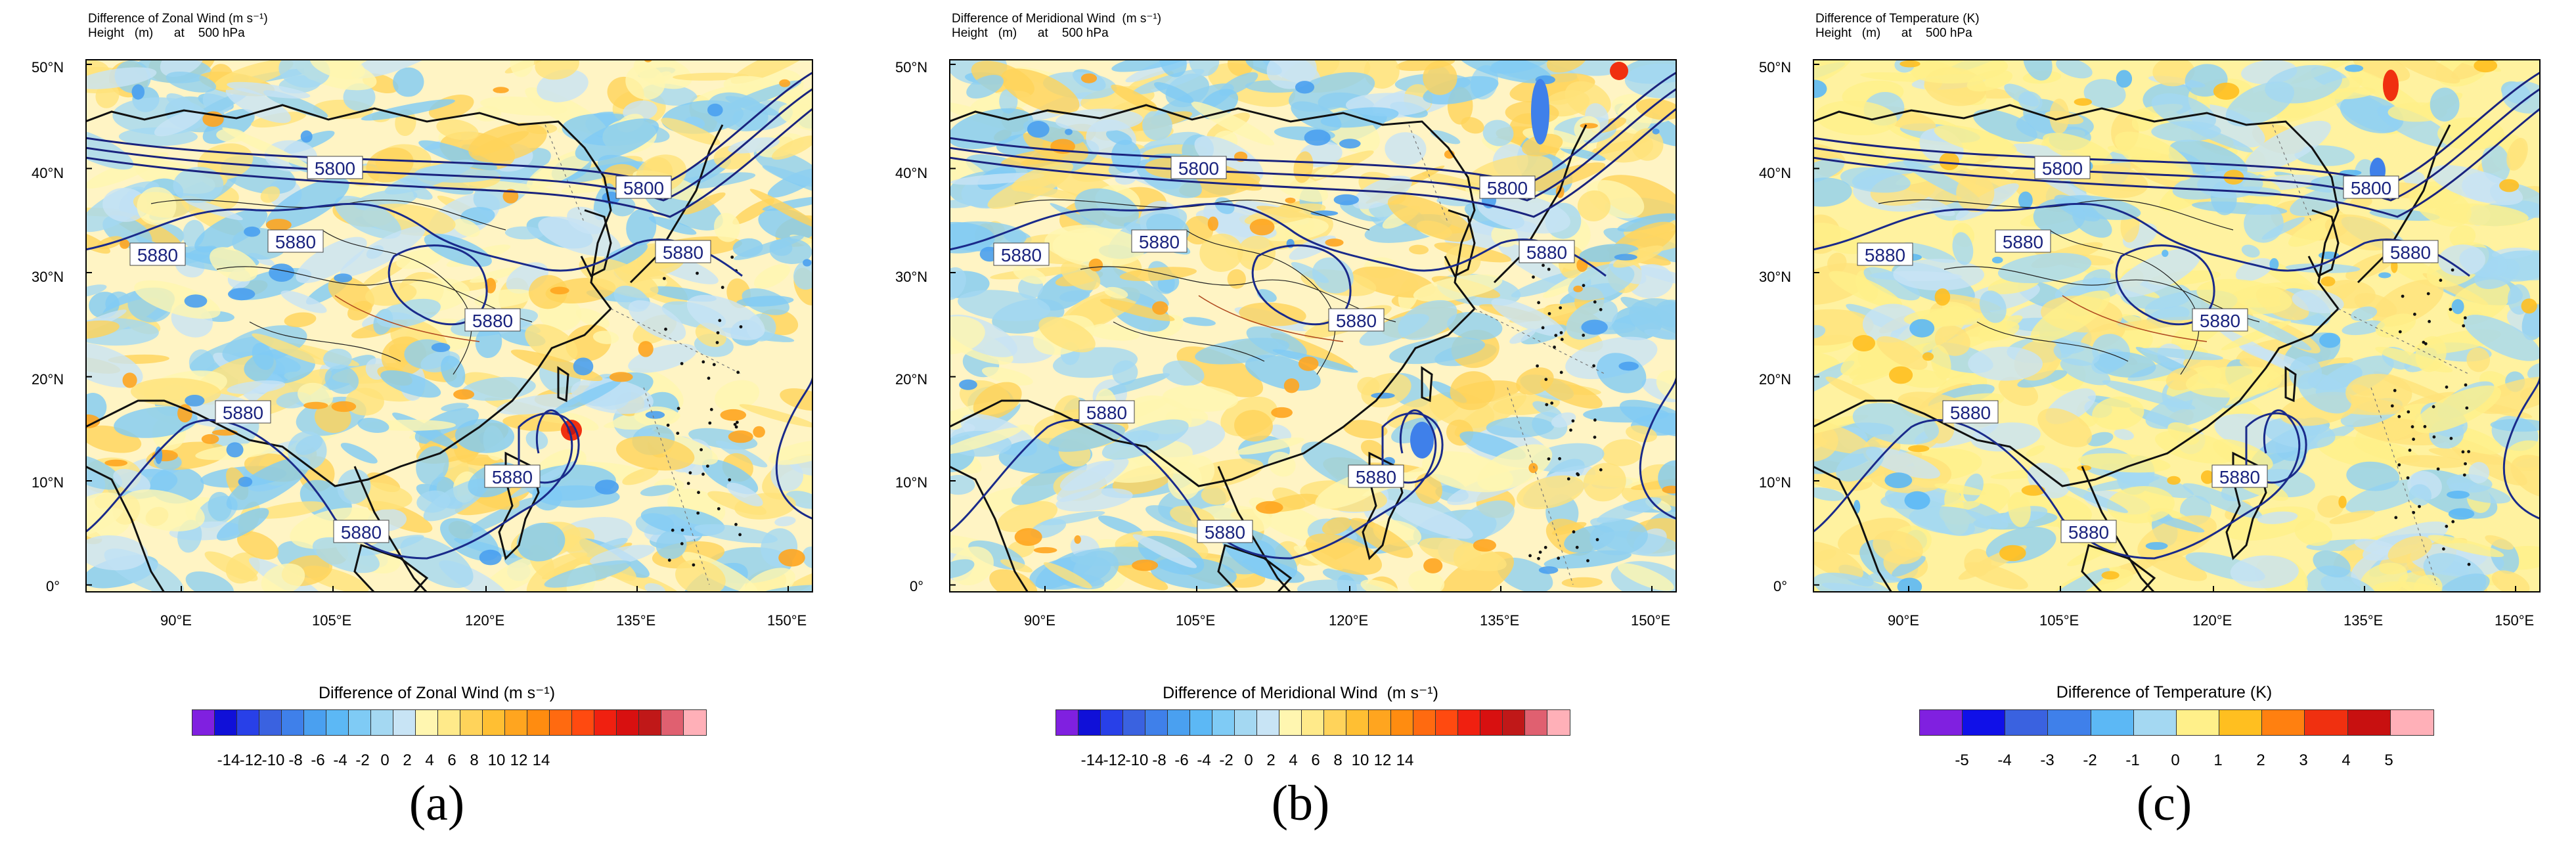 This screenshot has width=2576, height=850. I want to click on colorbar-tick: -2, so click(362, 760).